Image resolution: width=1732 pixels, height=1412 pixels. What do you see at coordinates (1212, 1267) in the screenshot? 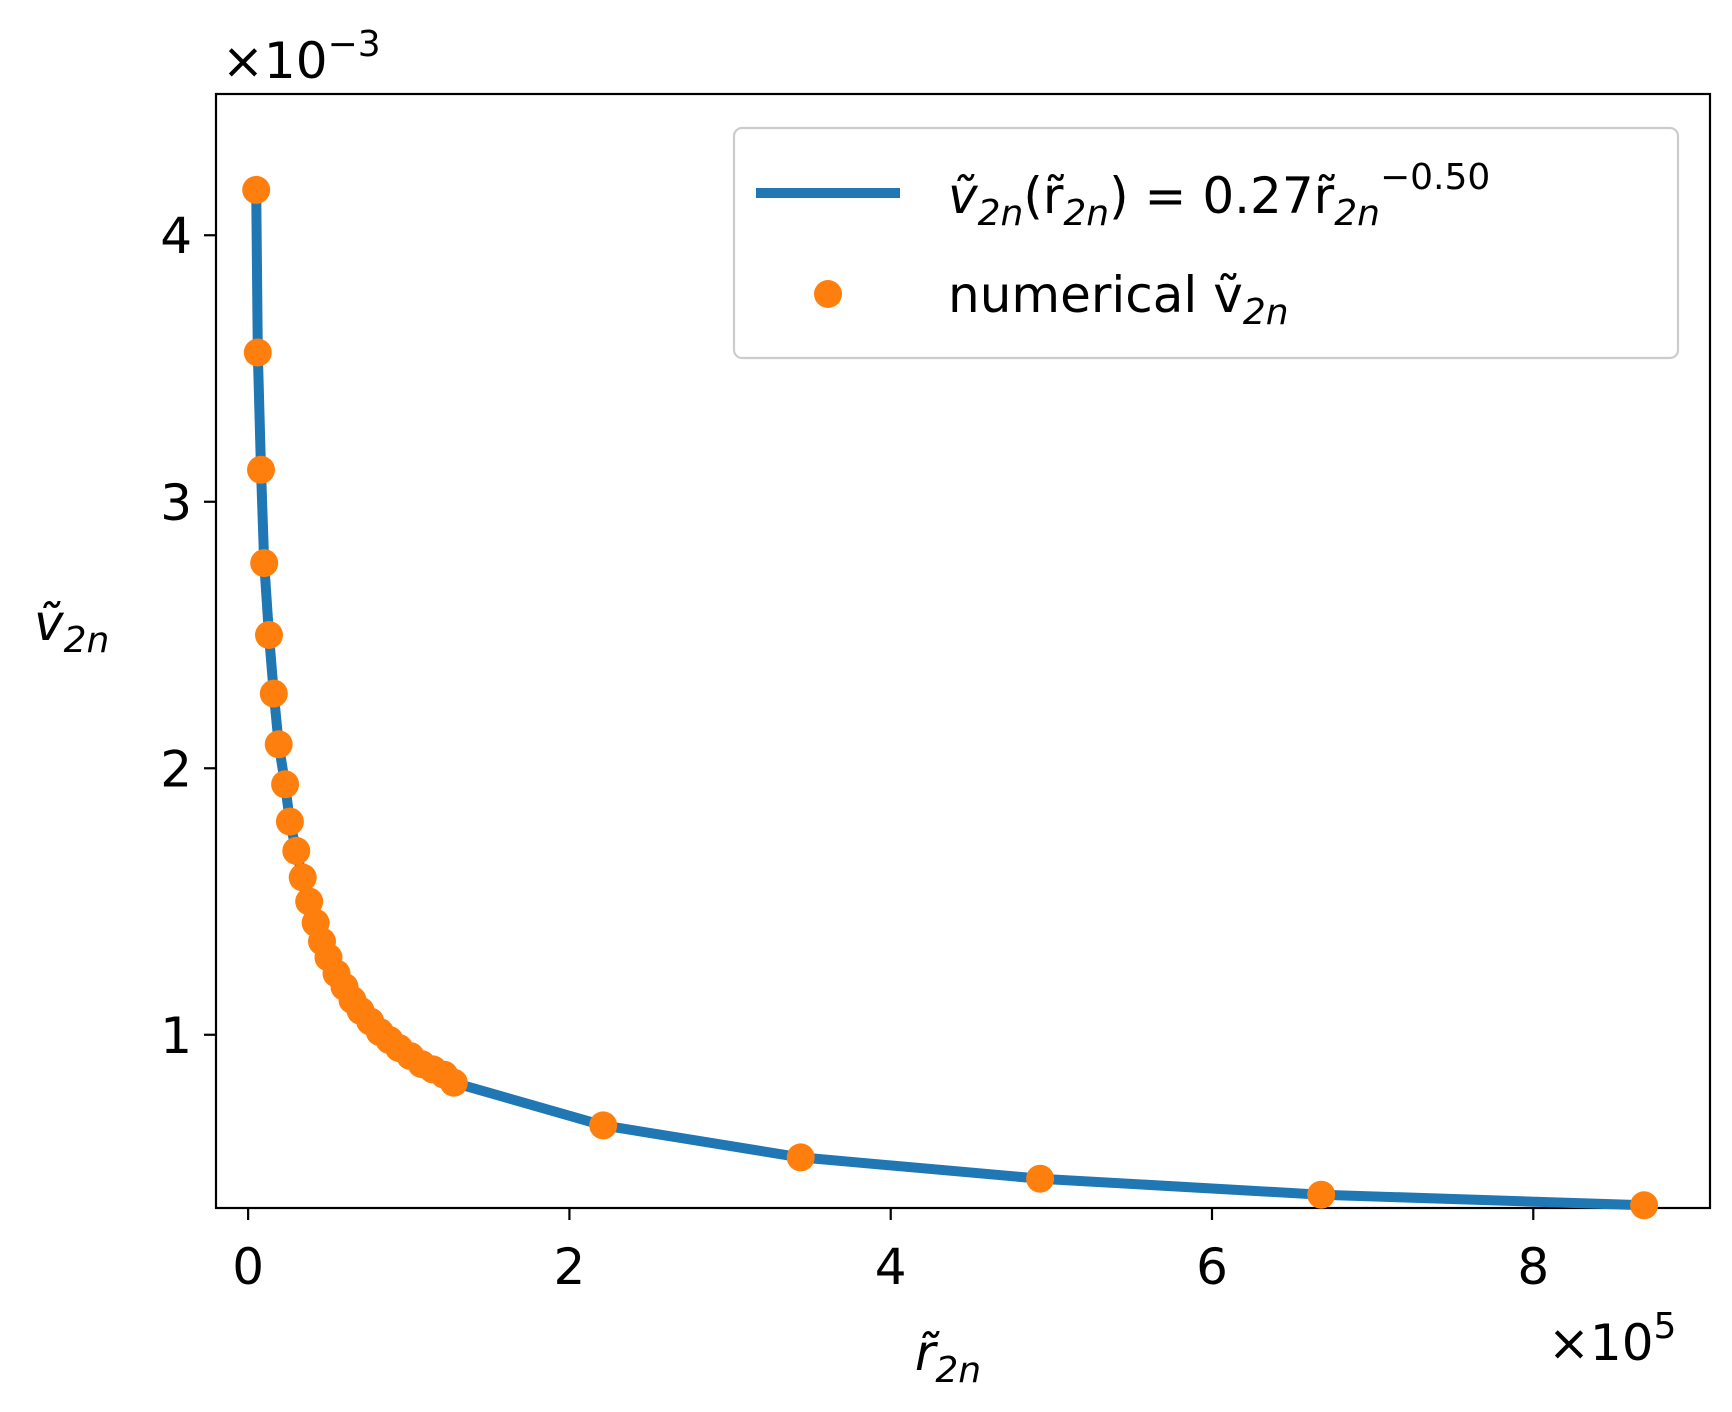
I see `x-tick-label: 6` at bounding box center [1212, 1267].